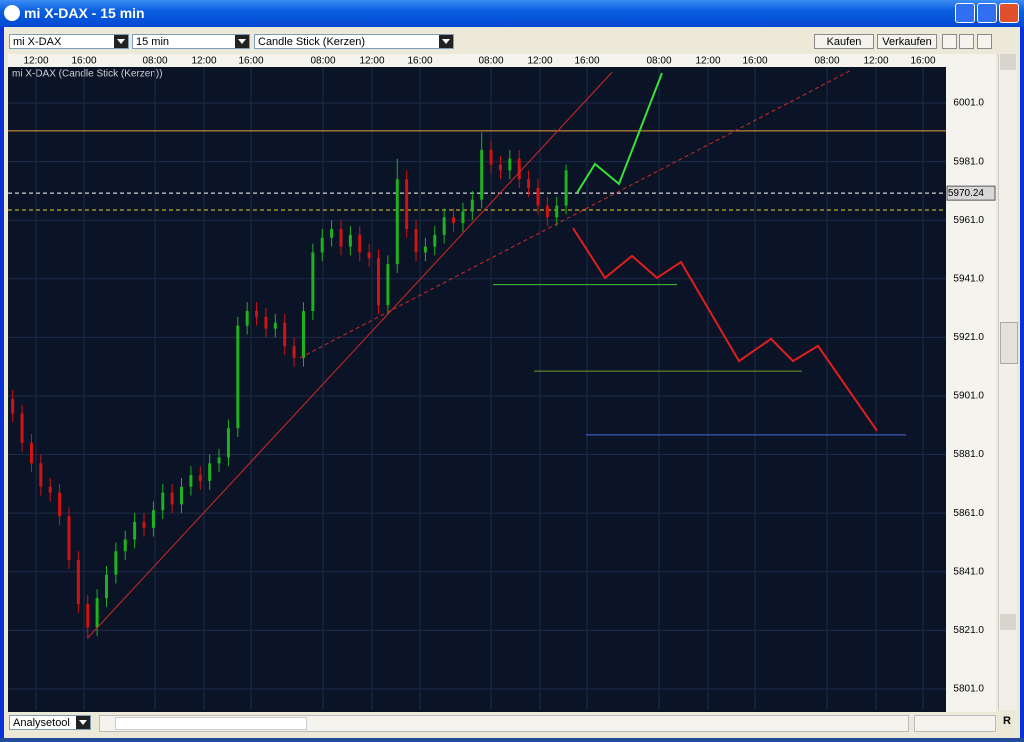 This screenshot has height=742, width=1024. I want to click on vertical-scrollbar, so click(1008, 382).